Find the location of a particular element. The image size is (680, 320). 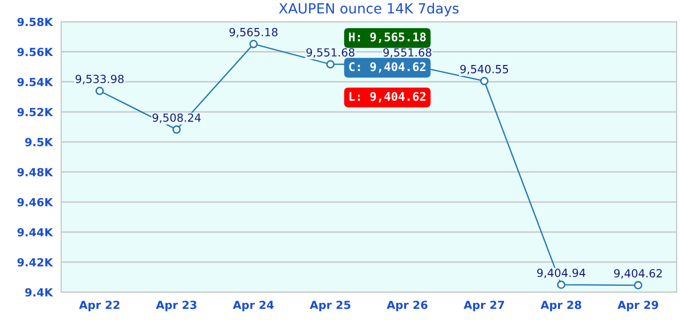

x-tick-label: Apr 22 is located at coordinates (99, 306).